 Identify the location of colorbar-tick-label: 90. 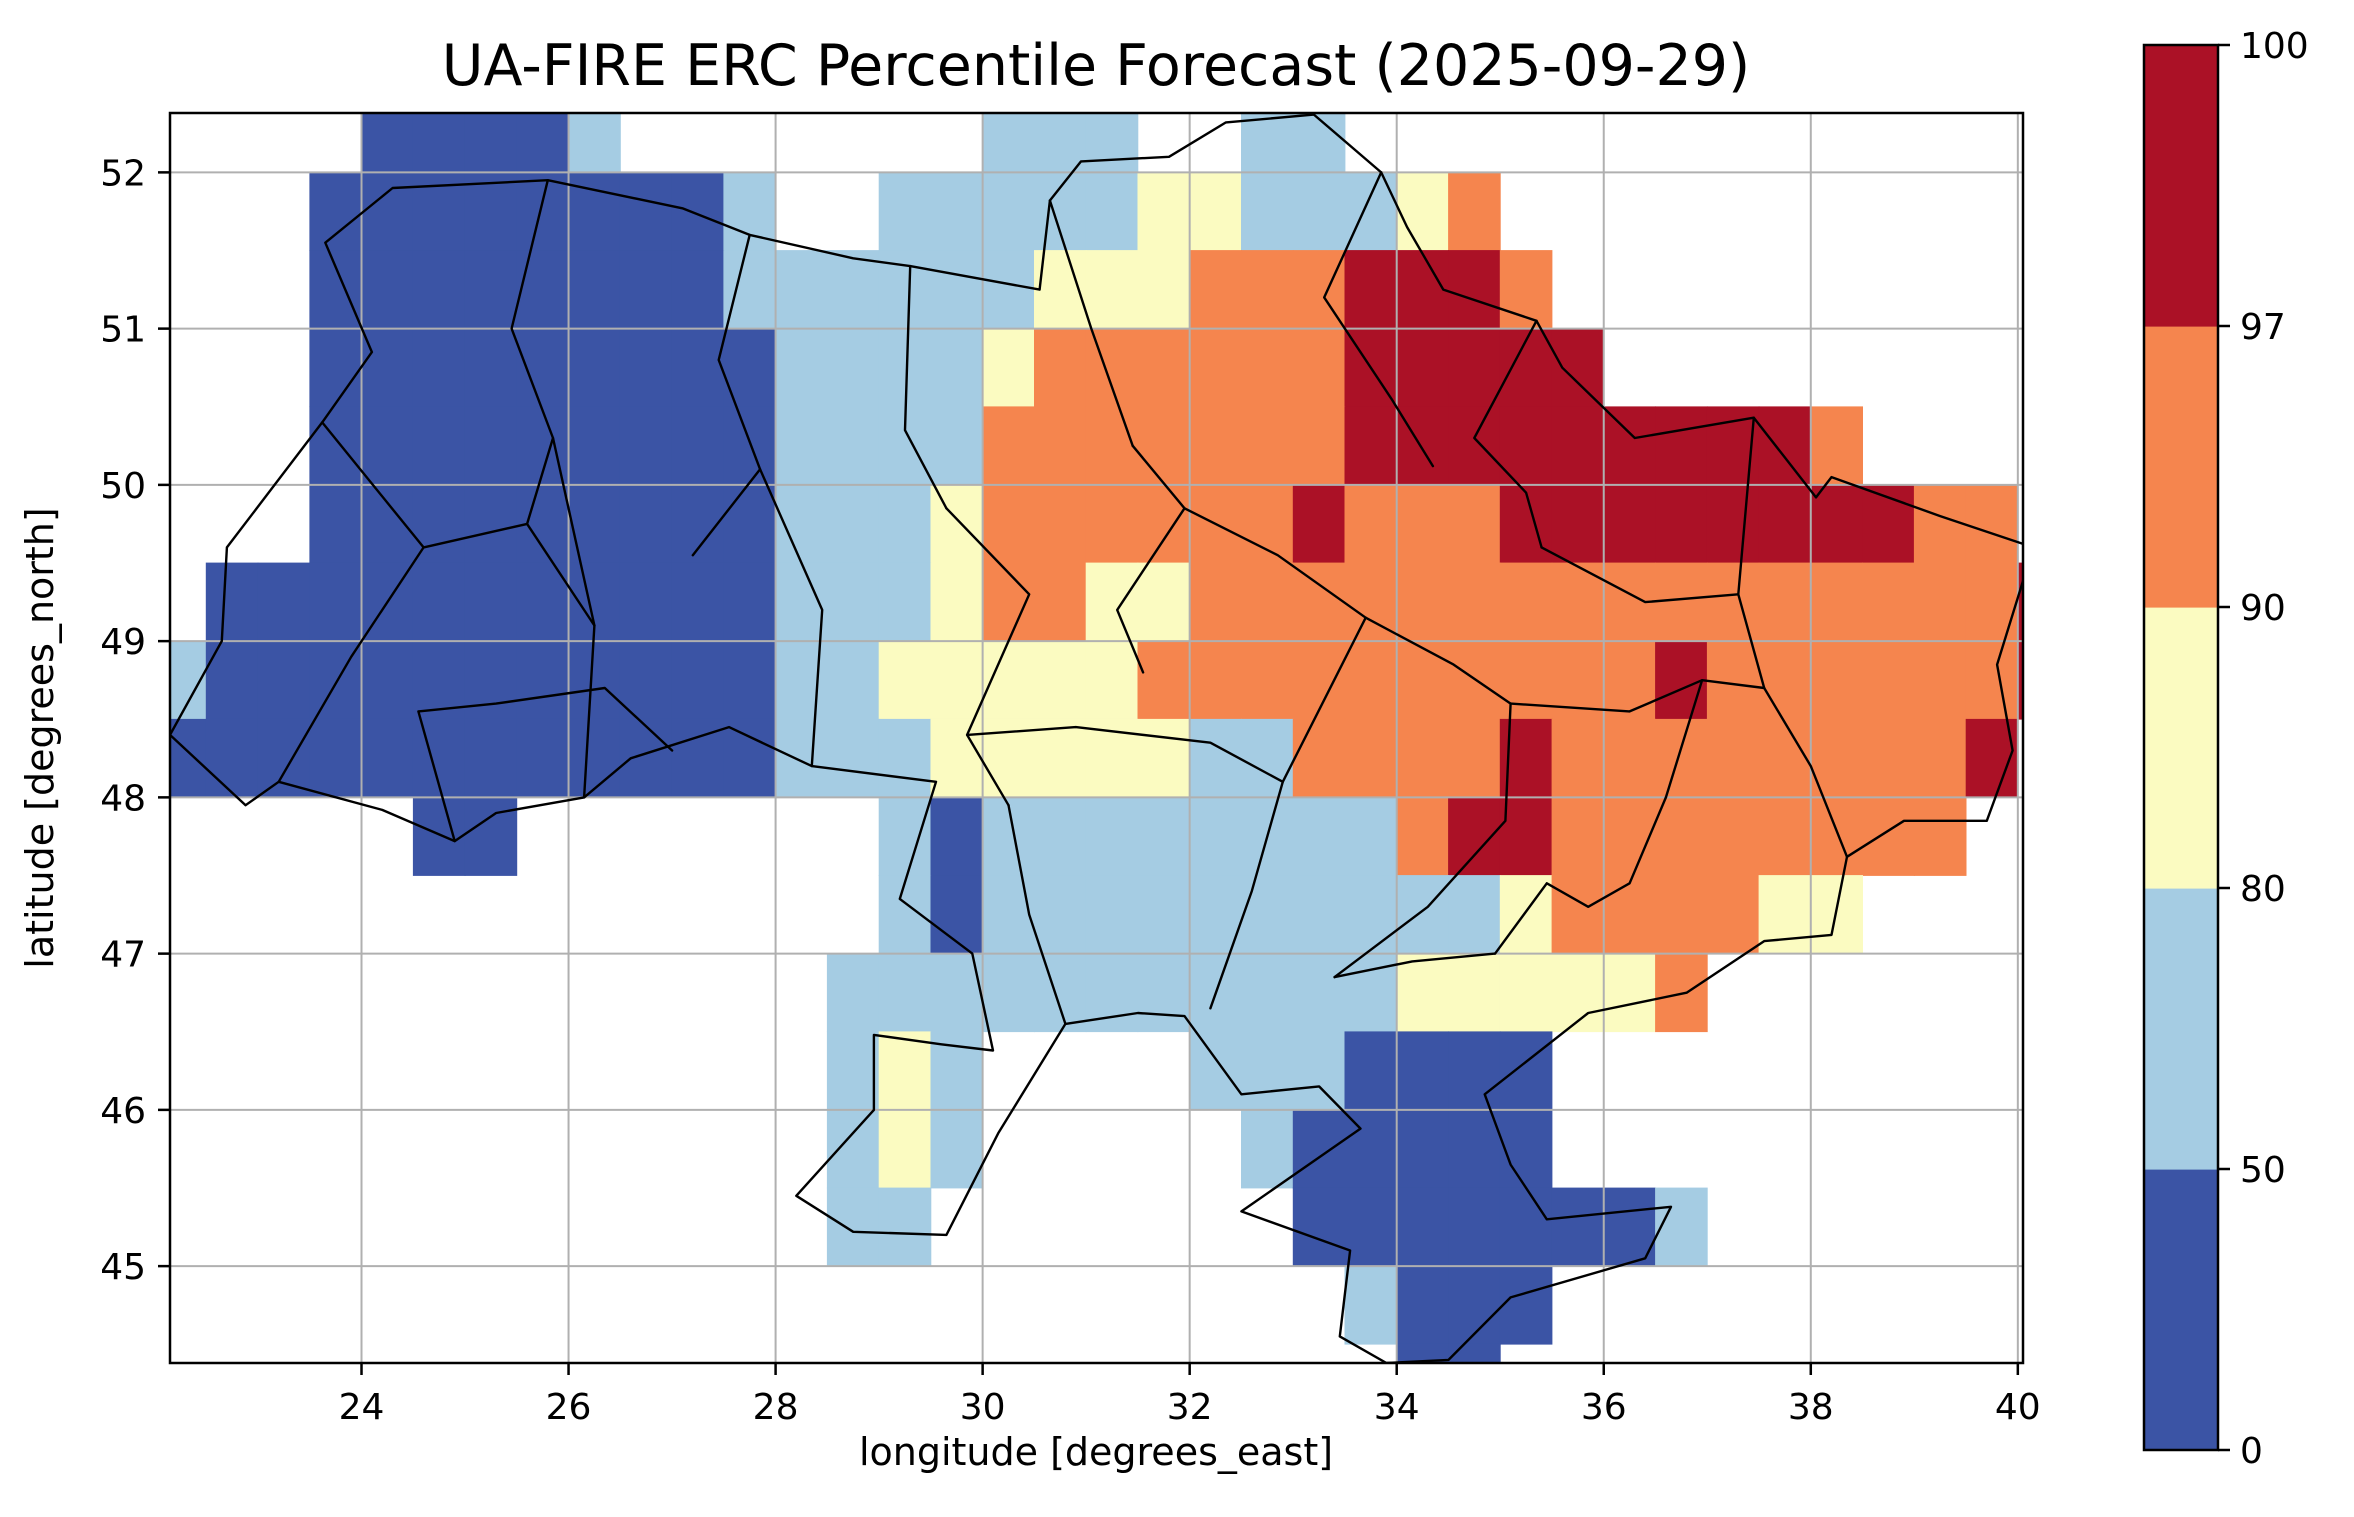
(2263, 608).